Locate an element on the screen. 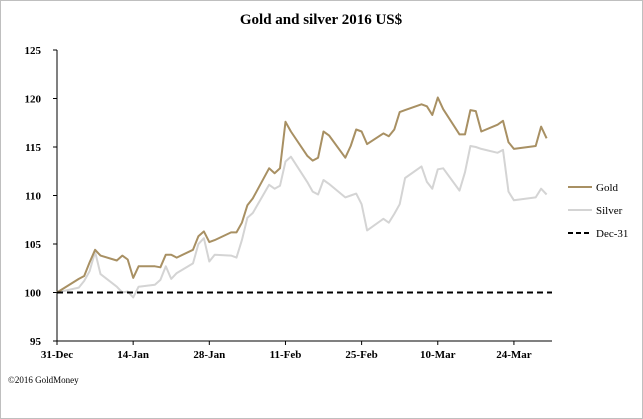  x-tick-label: 24-Mar is located at coordinates (514, 355).